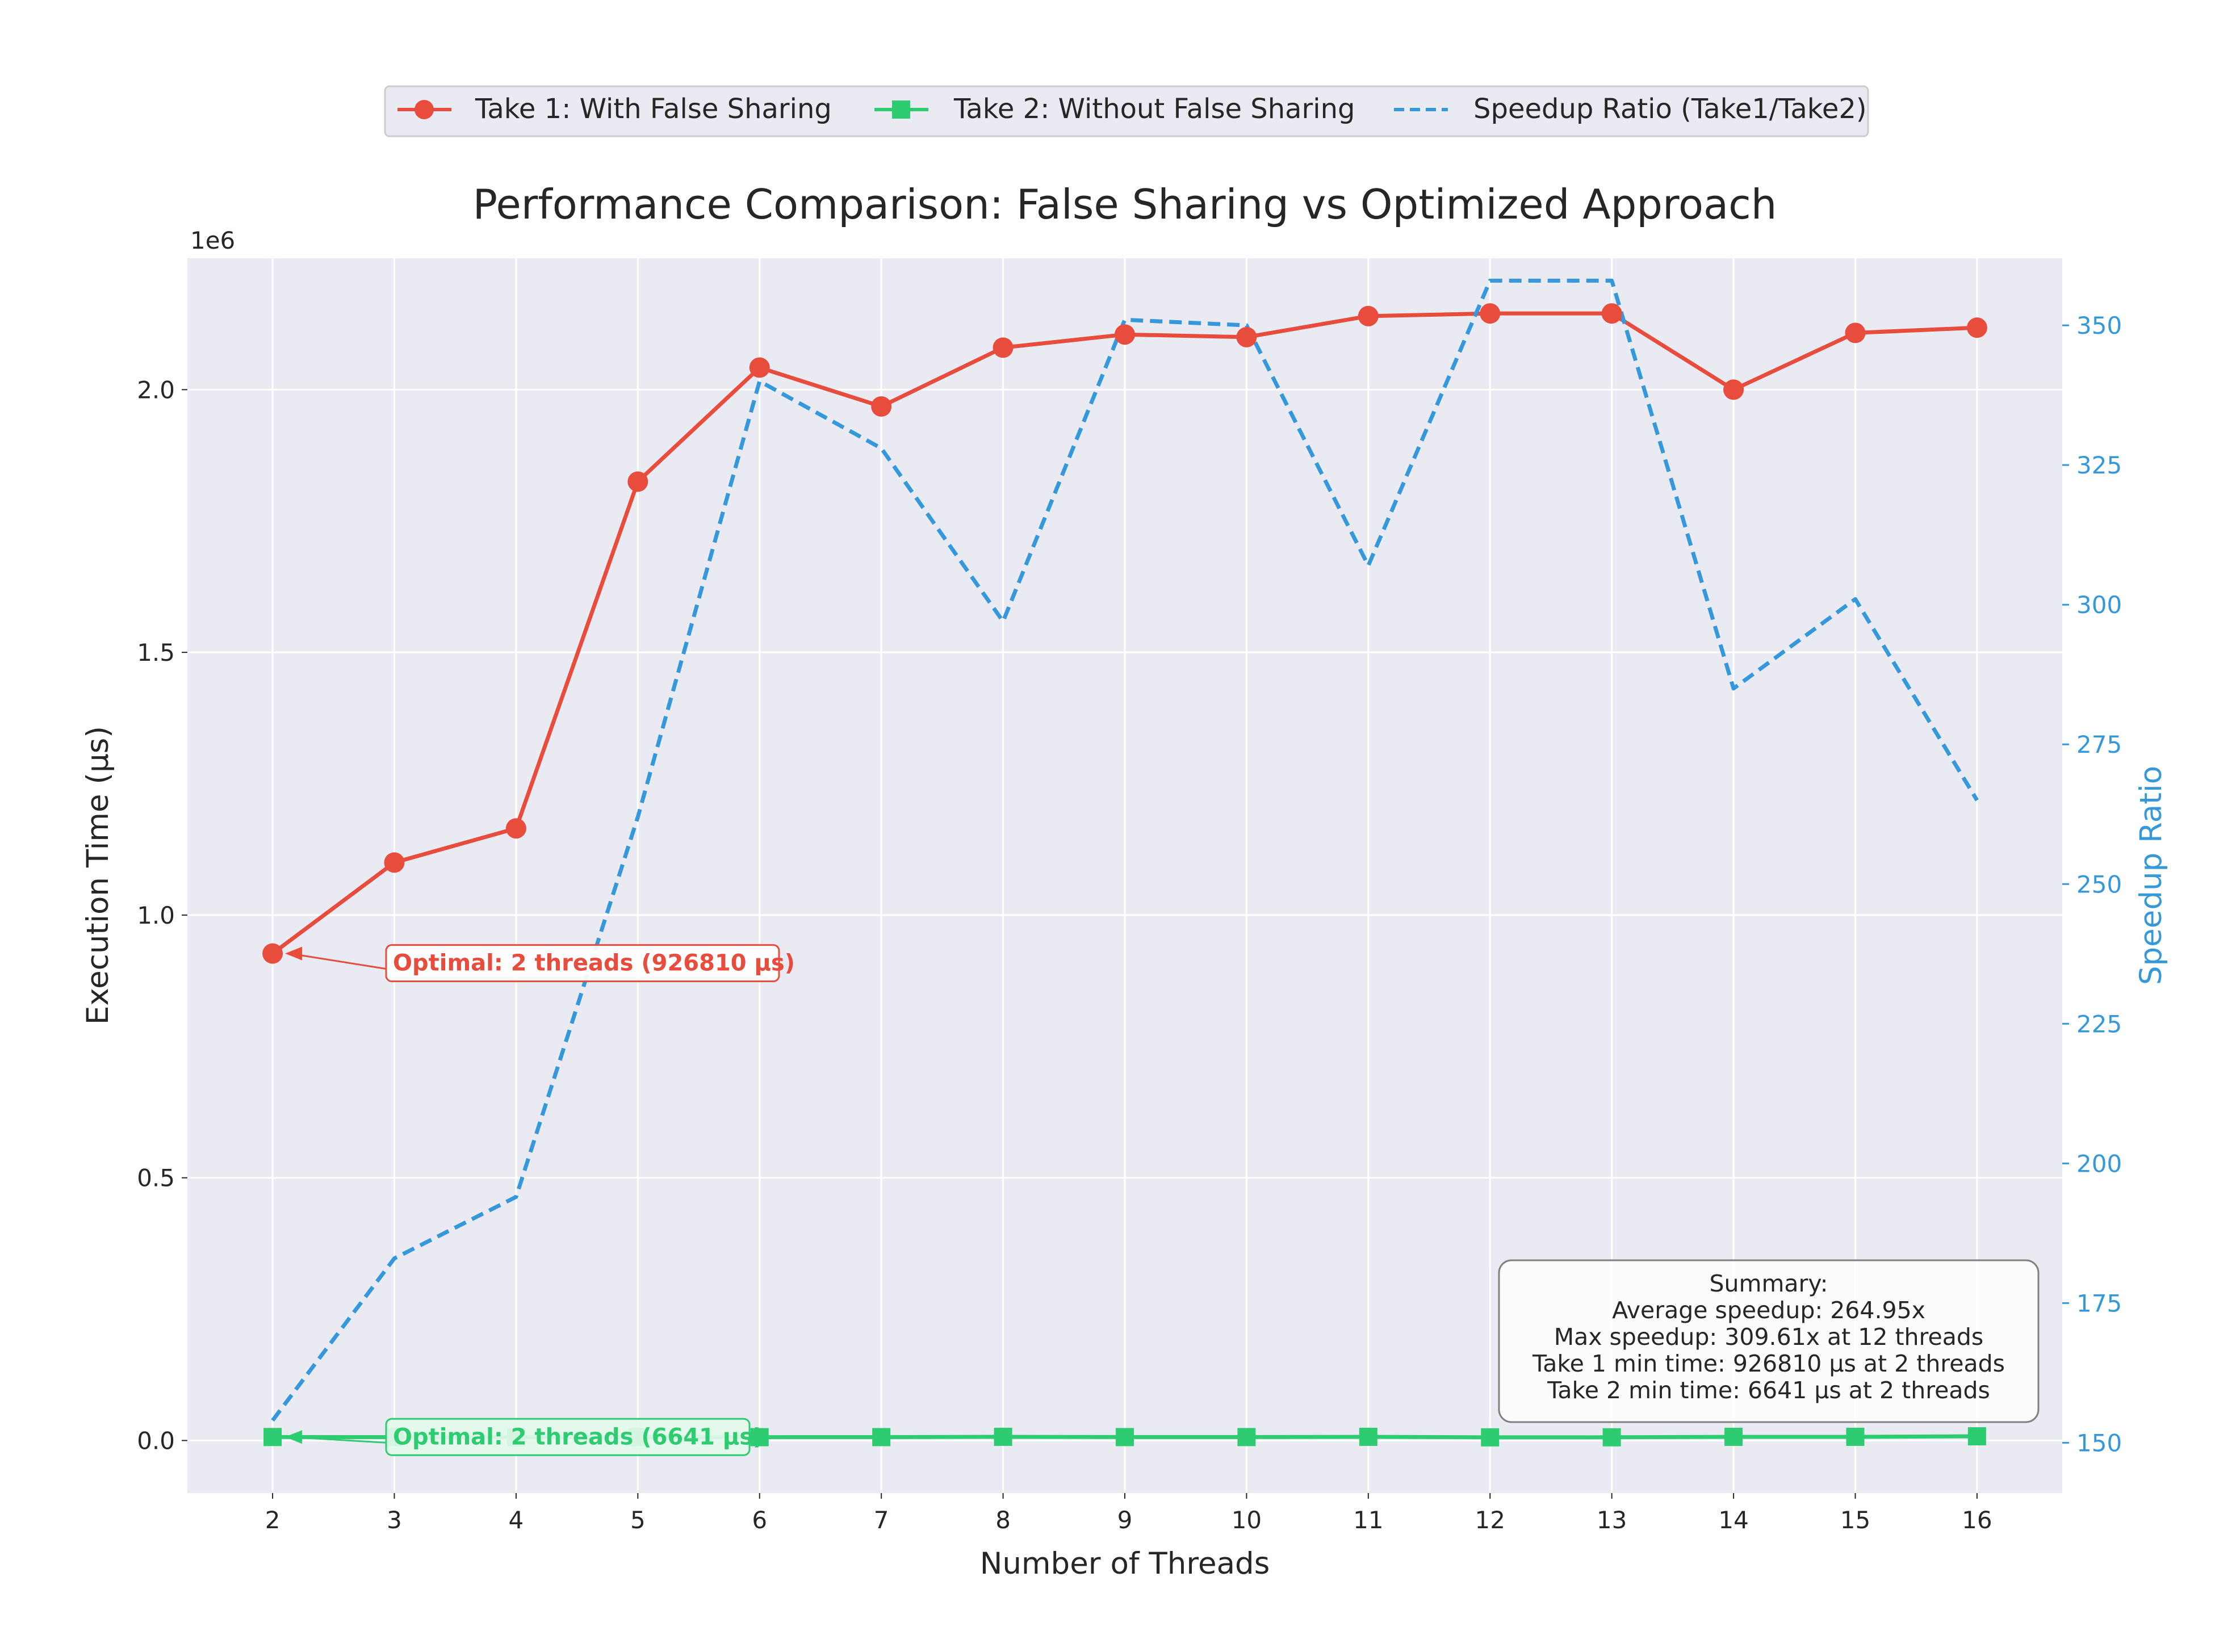  What do you see at coordinates (516, 1520) in the screenshot?
I see `x-tick-label: 4` at bounding box center [516, 1520].